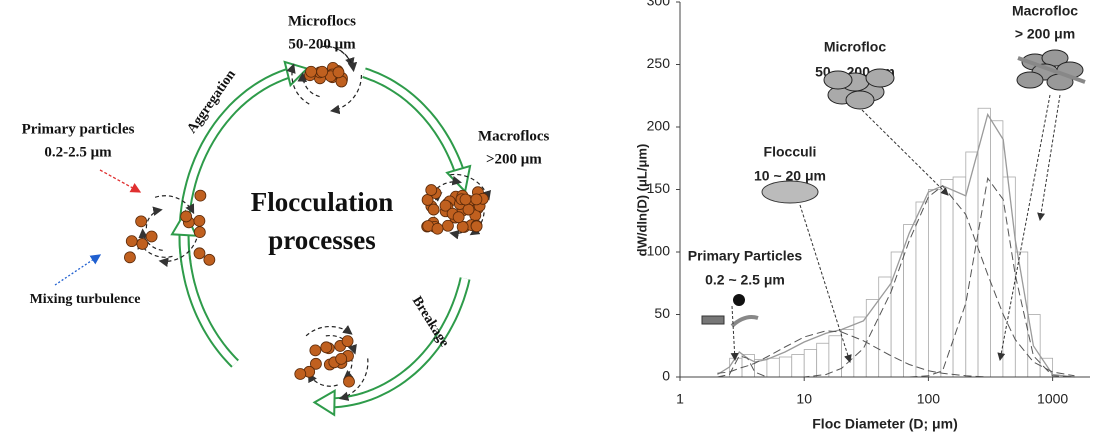 The height and width of the screenshot is (439, 1093). I want to click on annotation: 0.2 ~ 2.5 μm, so click(745, 280).